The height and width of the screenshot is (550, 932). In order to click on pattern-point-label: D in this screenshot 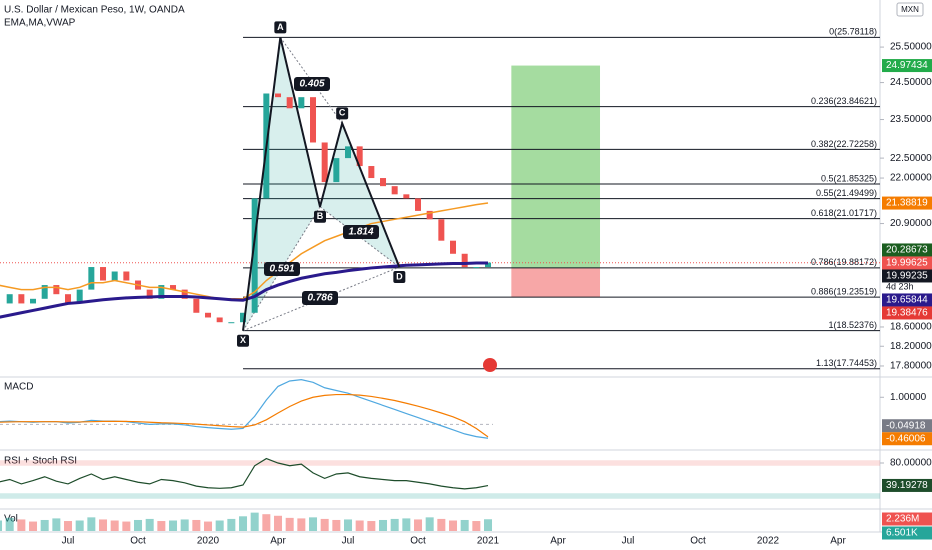, I will do `click(399, 276)`.